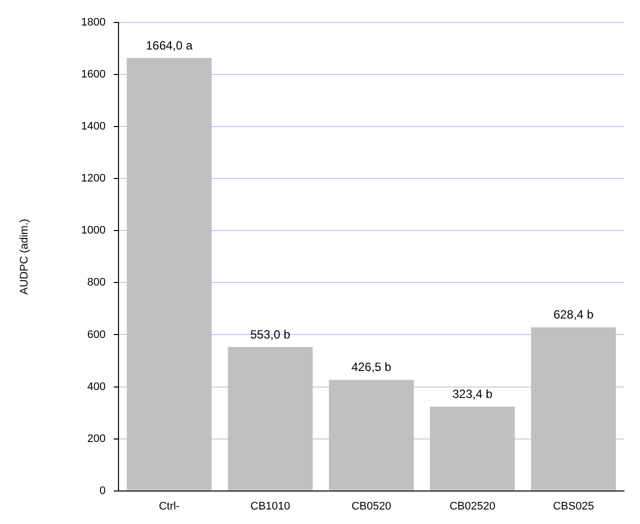 The width and height of the screenshot is (640, 524). I want to click on x-tick-label: CBS025, so click(573, 506).